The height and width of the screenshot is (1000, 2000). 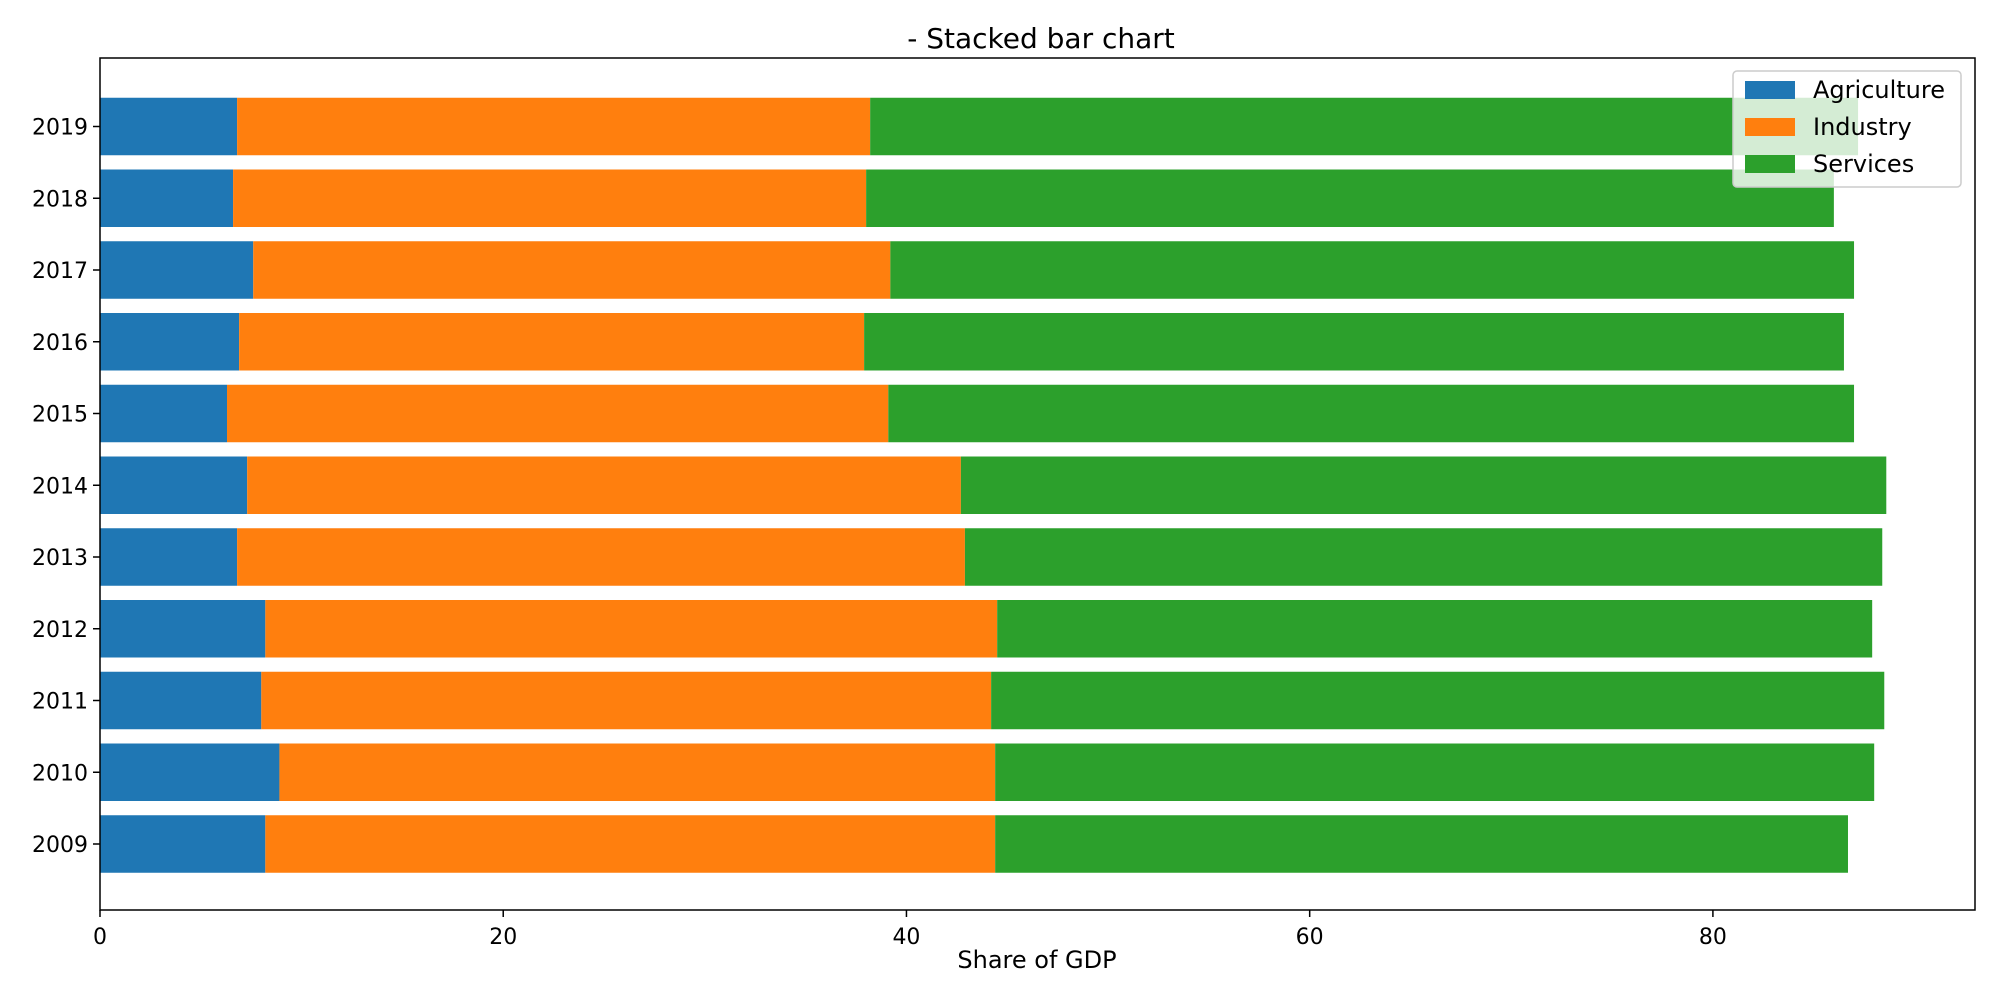 I want to click on bar-industry-2009, so click(x=630, y=844).